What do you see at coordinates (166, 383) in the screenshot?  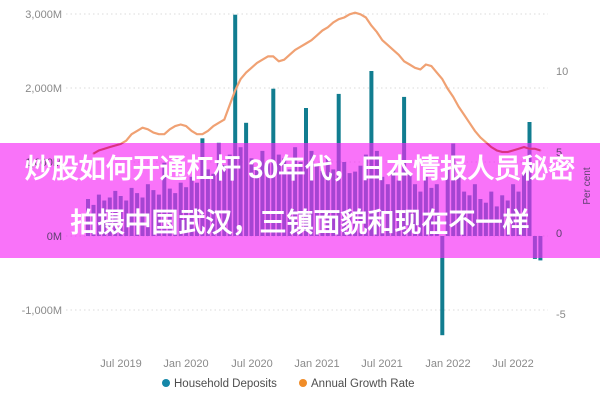 I see `legend-dot-household-deposits` at bounding box center [166, 383].